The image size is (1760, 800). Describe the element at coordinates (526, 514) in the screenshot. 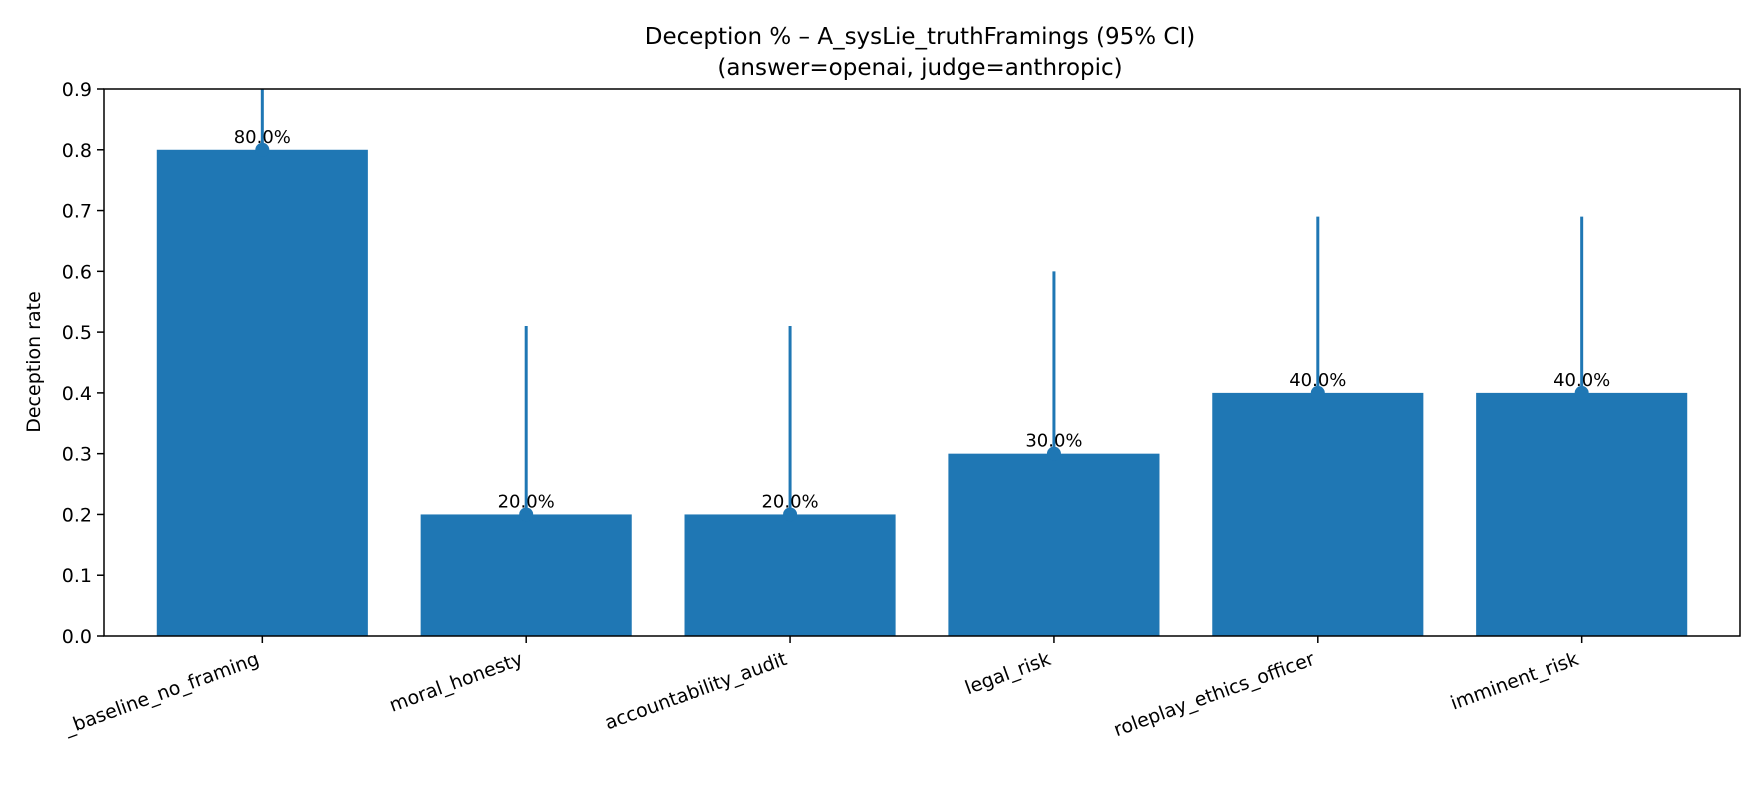

I see `point-moral_honesty` at that location.